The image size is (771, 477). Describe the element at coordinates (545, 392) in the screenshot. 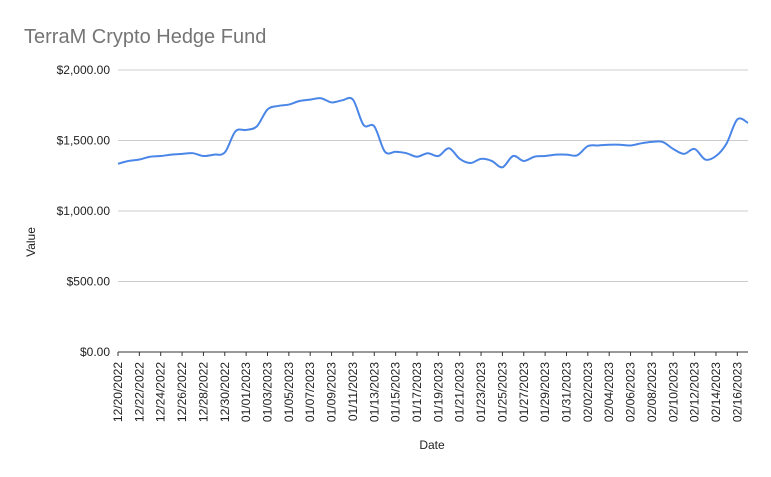

I see `x-tick-label: 01/29/2023` at that location.